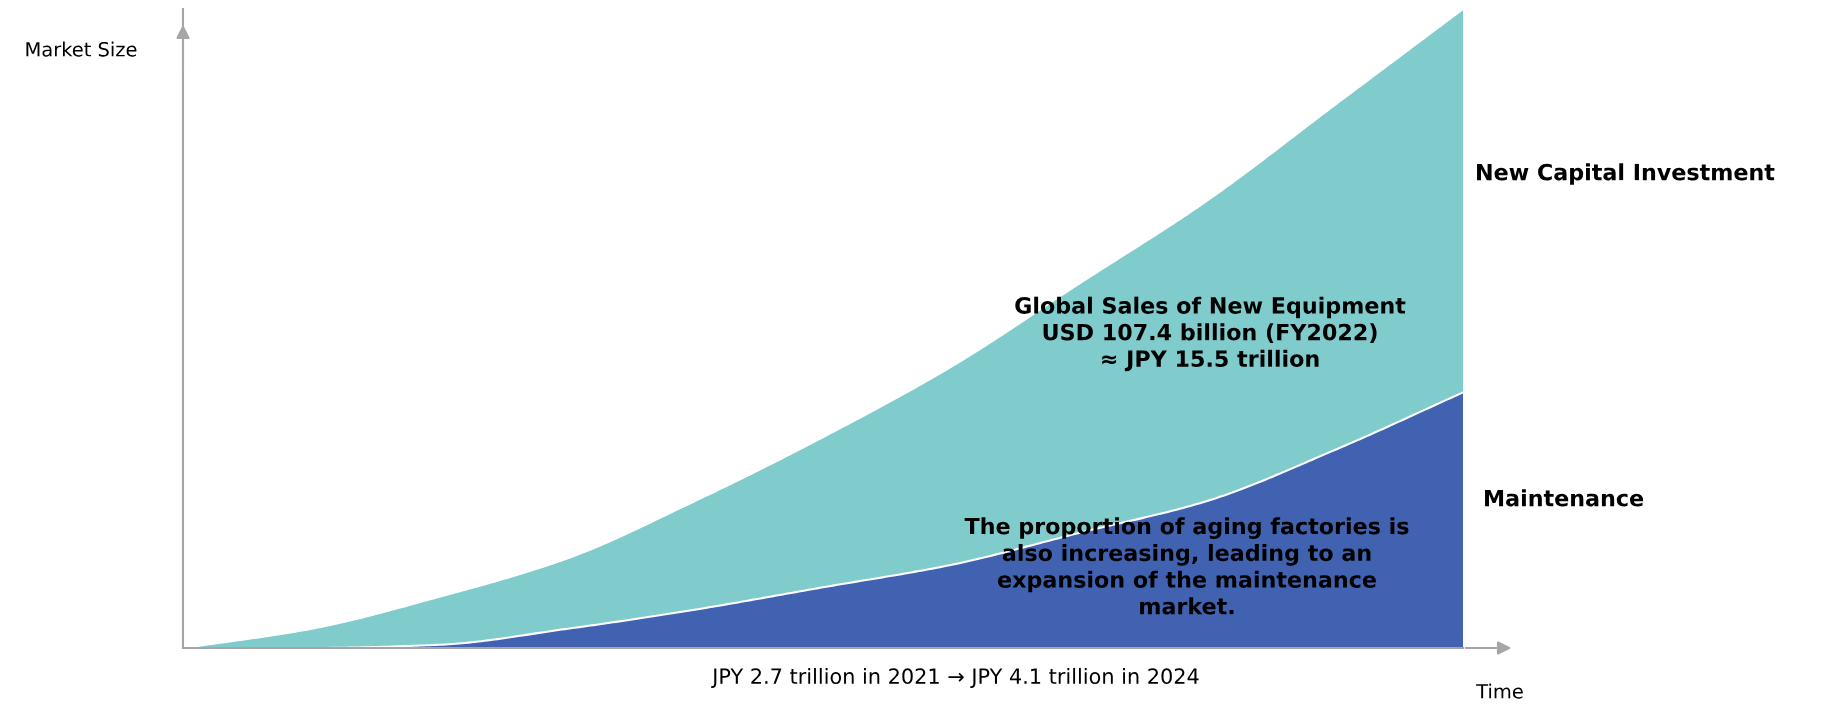  I want to click on series-label: Maintenance, so click(1564, 498).